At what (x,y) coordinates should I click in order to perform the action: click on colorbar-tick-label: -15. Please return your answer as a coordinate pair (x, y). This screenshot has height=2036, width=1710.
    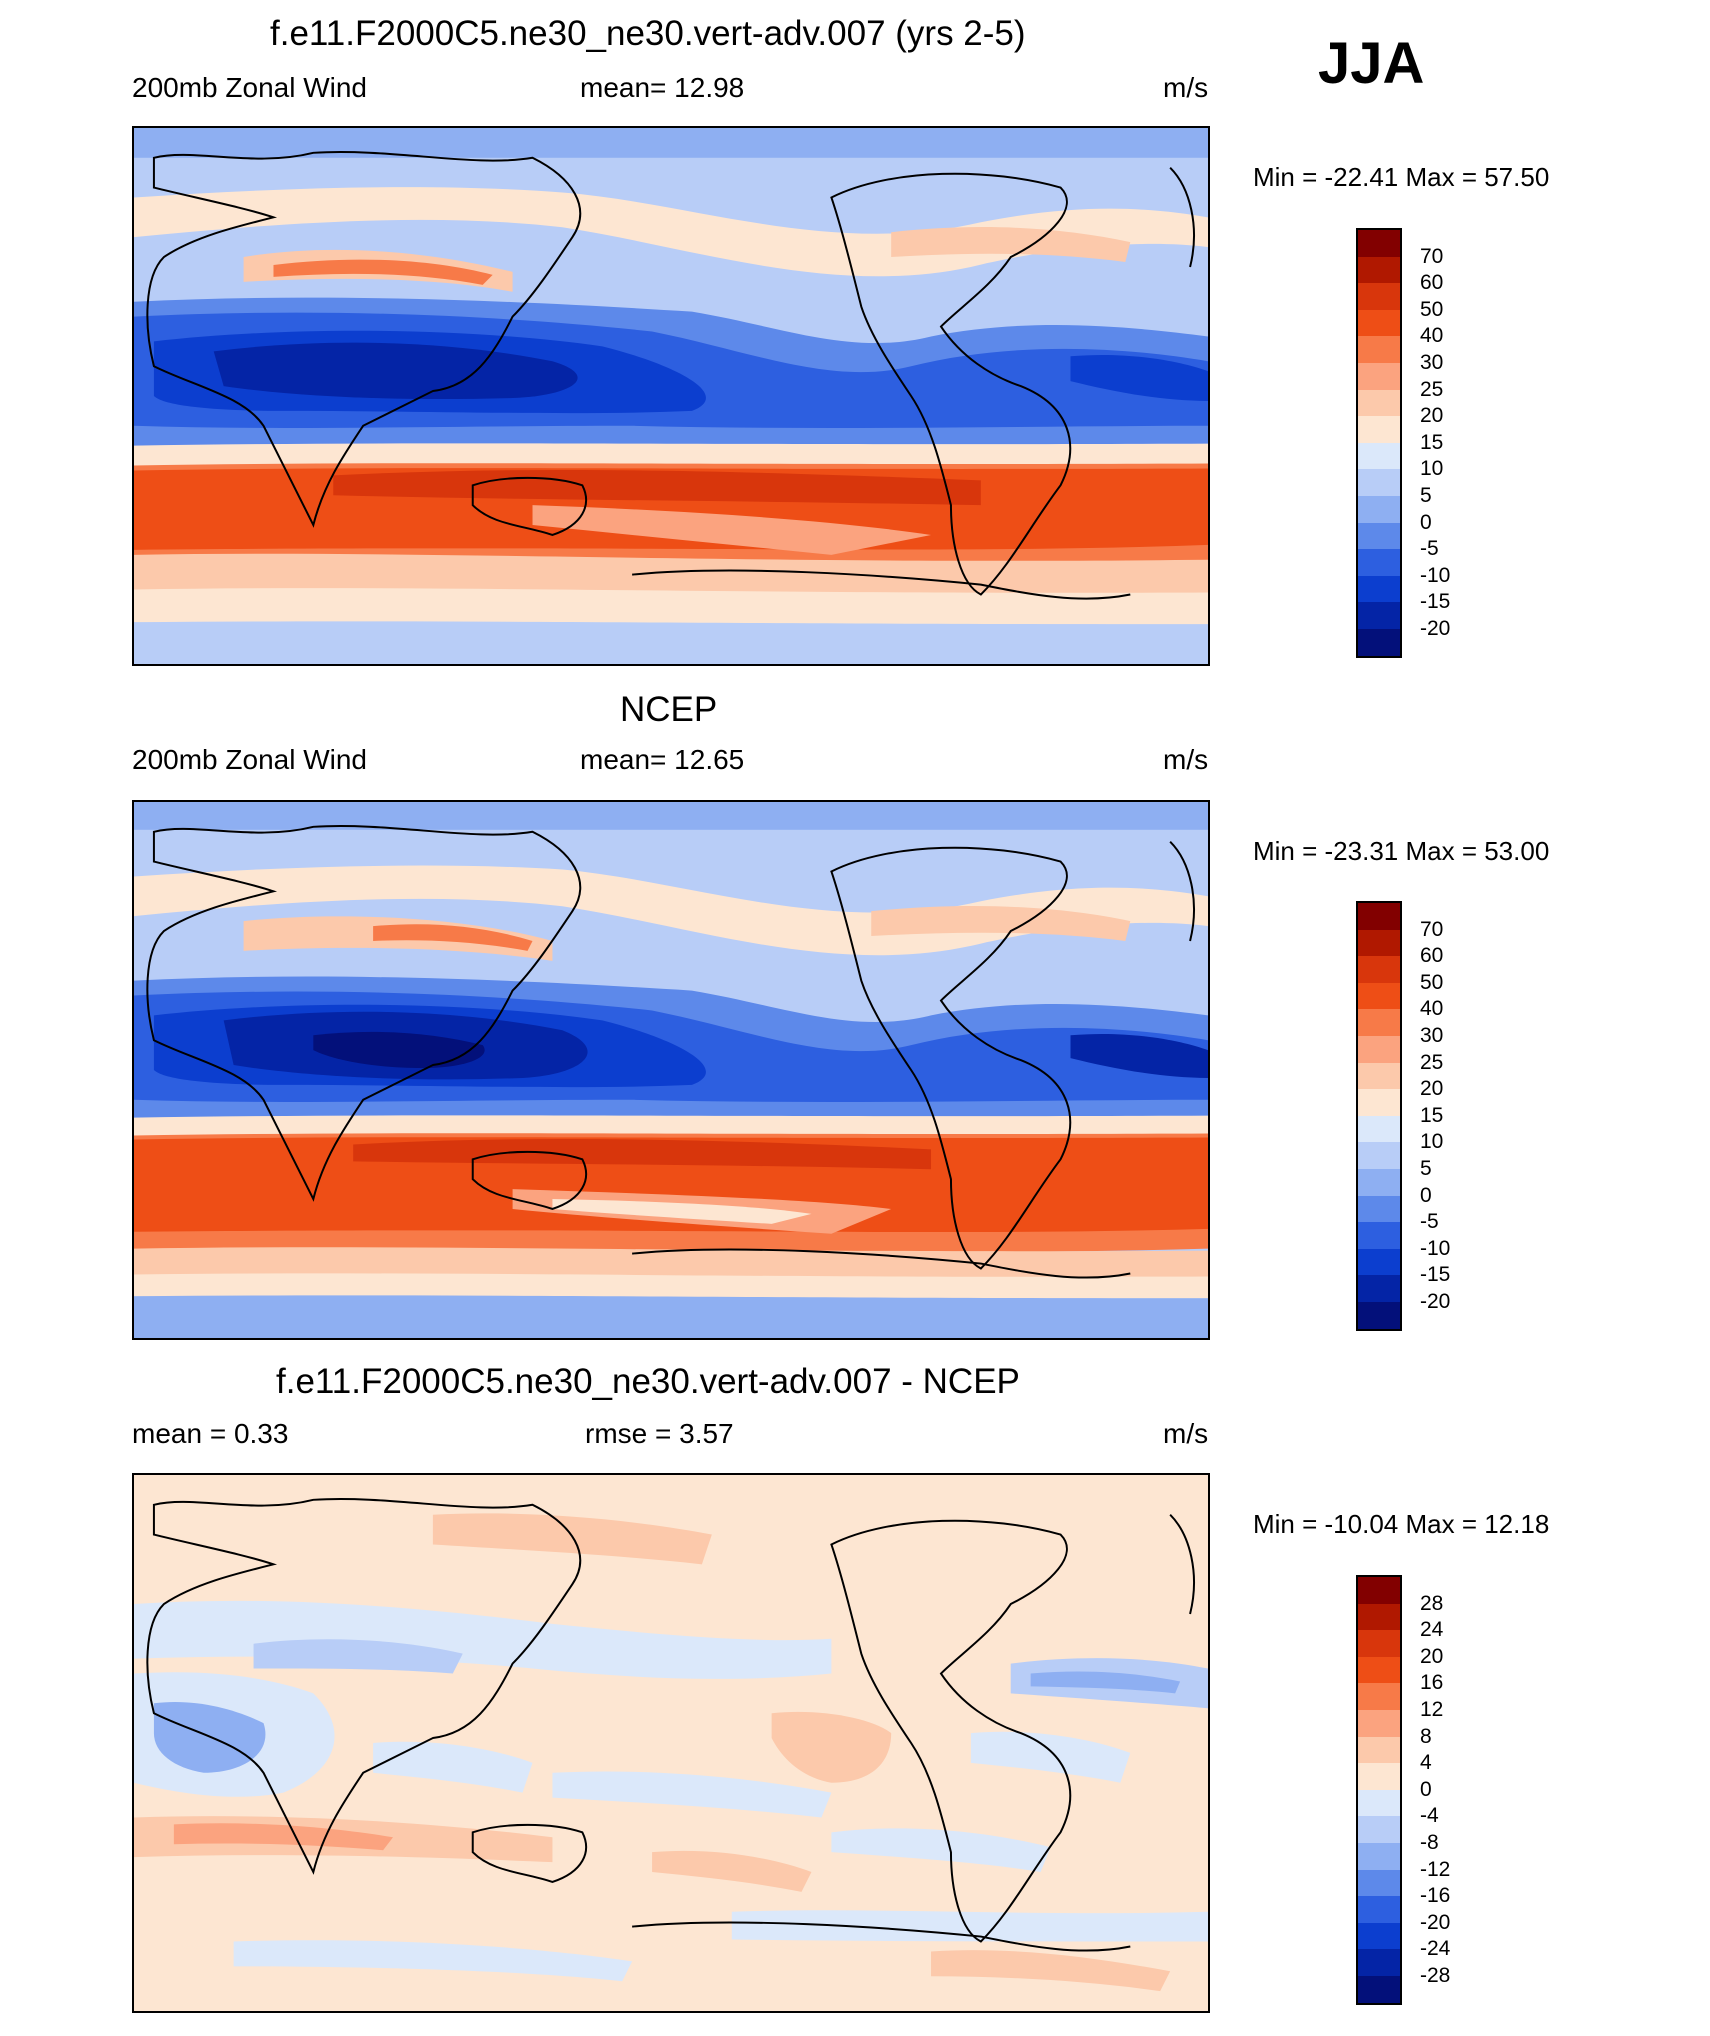
    Looking at the image, I should click on (1435, 1275).